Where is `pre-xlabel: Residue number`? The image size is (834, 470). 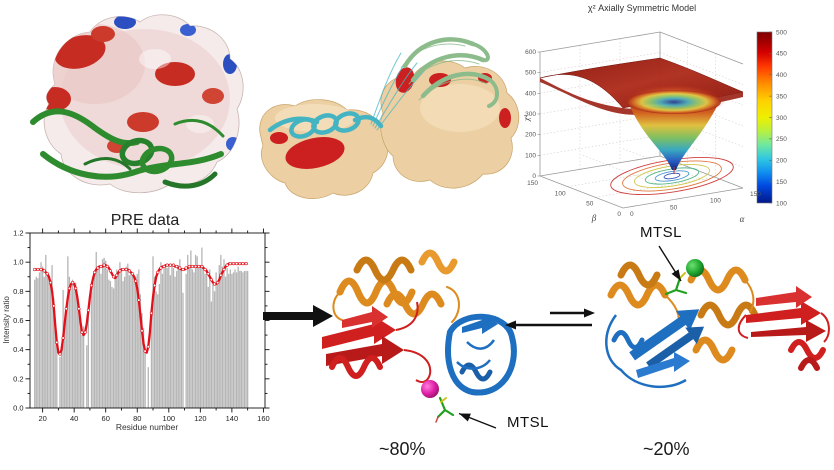
pre-xlabel: Residue number is located at coordinates (147, 427).